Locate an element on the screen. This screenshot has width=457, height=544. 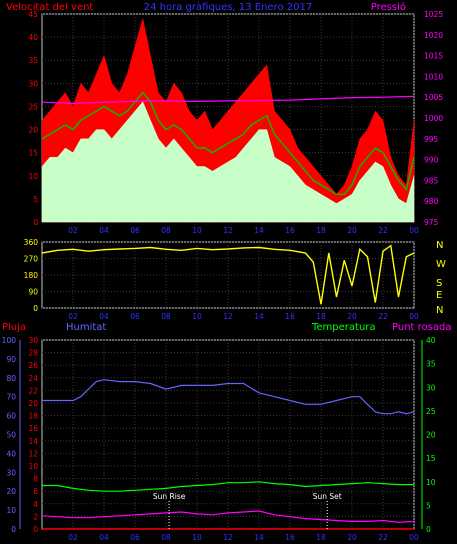
direction-panel-x-tick: 12 is located at coordinates (228, 316).